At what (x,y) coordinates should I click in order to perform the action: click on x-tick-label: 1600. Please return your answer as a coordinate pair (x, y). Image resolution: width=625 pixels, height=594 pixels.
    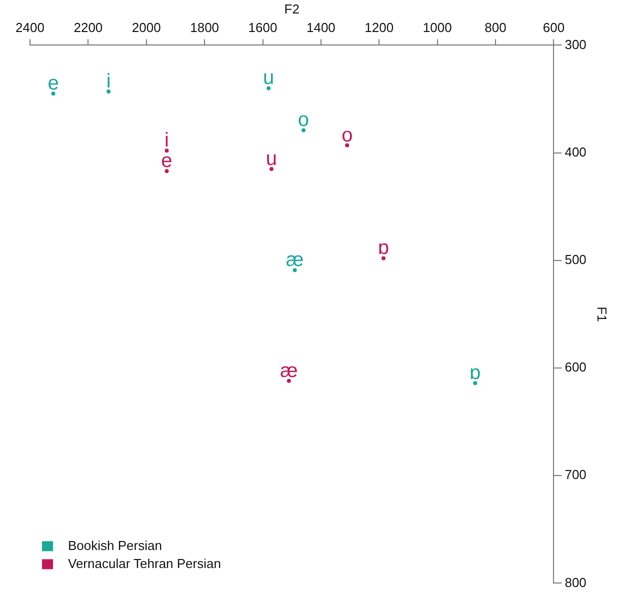
    Looking at the image, I should click on (263, 27).